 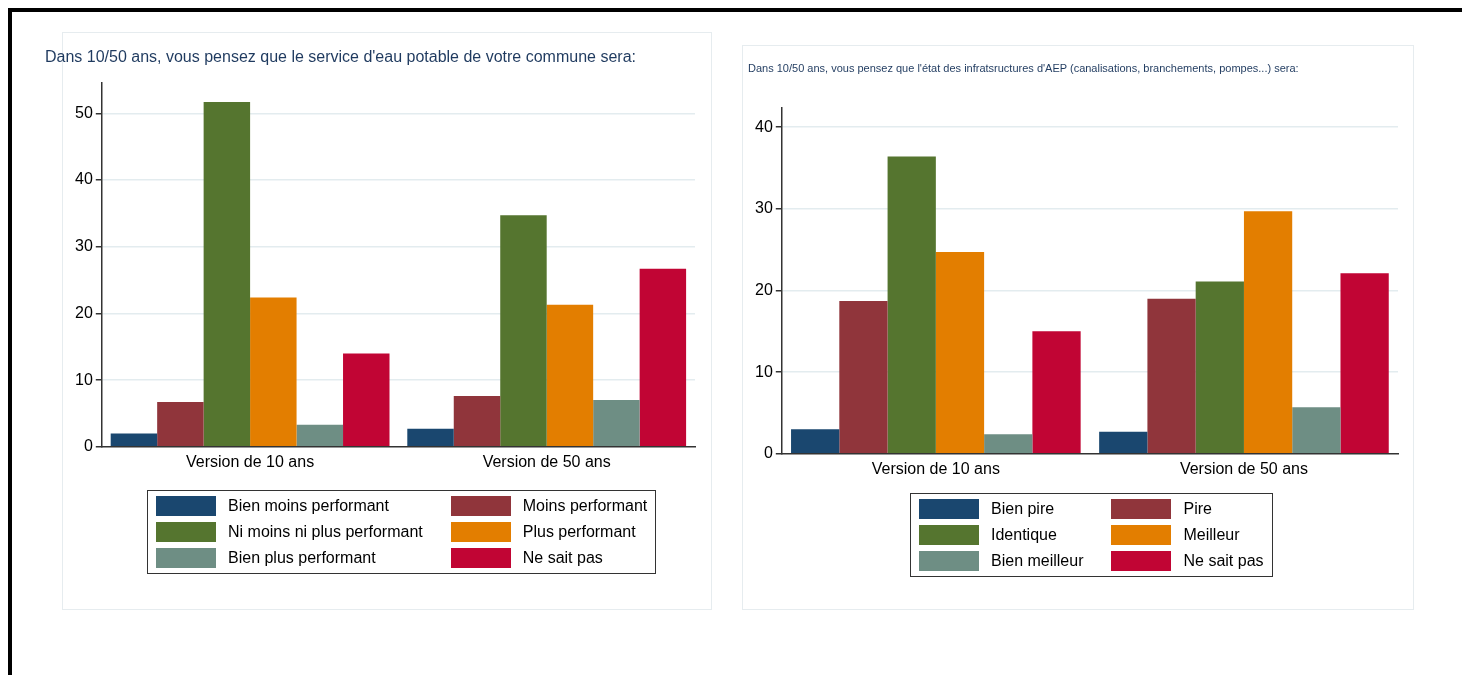 What do you see at coordinates (579, 532) in the screenshot?
I see `legend-label: Plus performant` at bounding box center [579, 532].